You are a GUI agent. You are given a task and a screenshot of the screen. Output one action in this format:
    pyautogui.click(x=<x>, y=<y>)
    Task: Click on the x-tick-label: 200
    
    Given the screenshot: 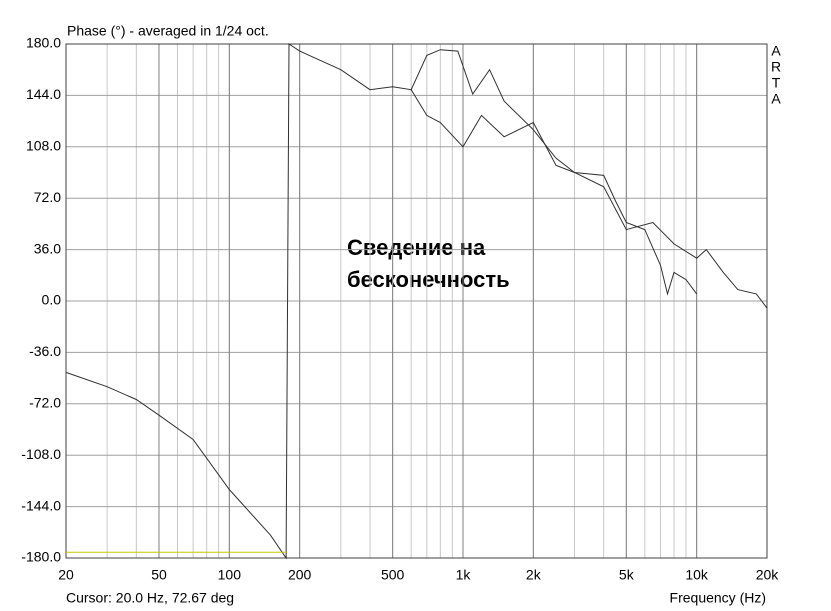 What is the action you would take?
    pyautogui.click(x=300, y=575)
    